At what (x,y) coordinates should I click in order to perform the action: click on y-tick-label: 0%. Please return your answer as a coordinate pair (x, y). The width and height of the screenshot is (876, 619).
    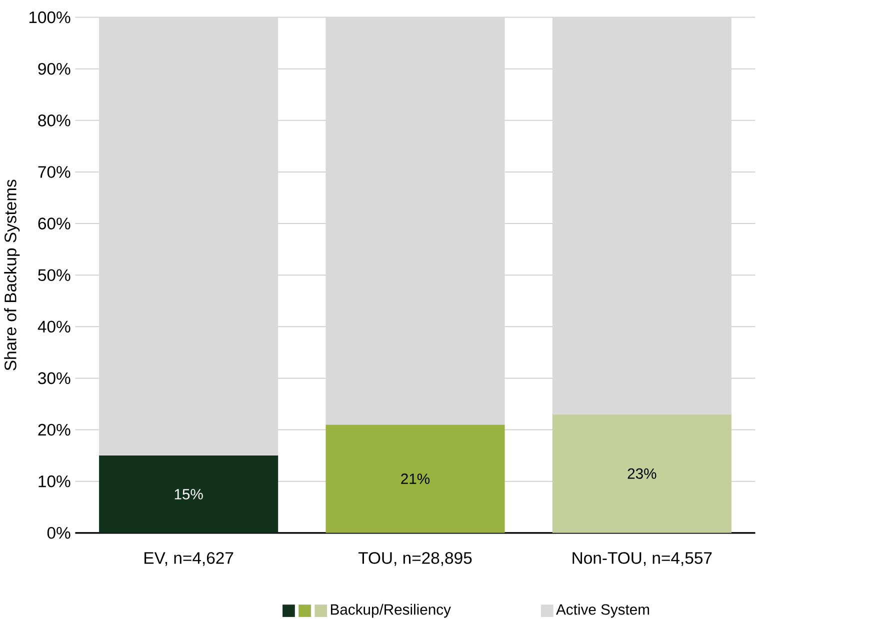
    Looking at the image, I should click on (58, 532).